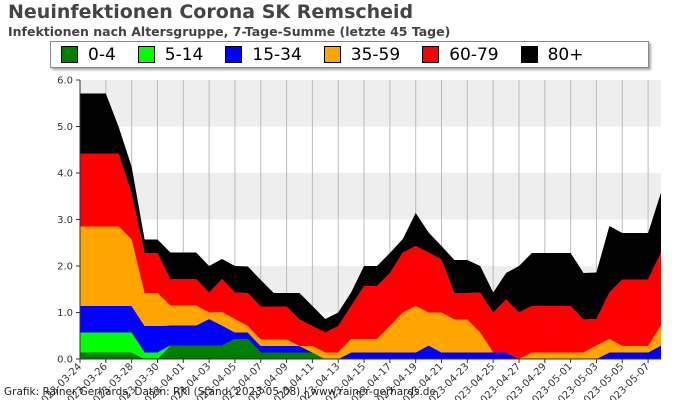 The image size is (700, 400). Describe the element at coordinates (65, 267) in the screenshot. I see `y-tick-label: 2.0` at that location.